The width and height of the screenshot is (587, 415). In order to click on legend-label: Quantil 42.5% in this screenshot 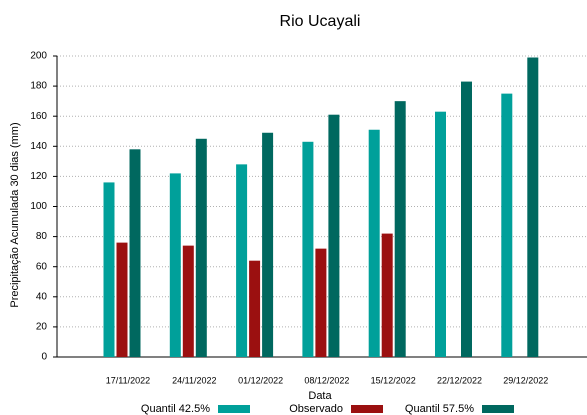, I will do `click(175, 409)`.